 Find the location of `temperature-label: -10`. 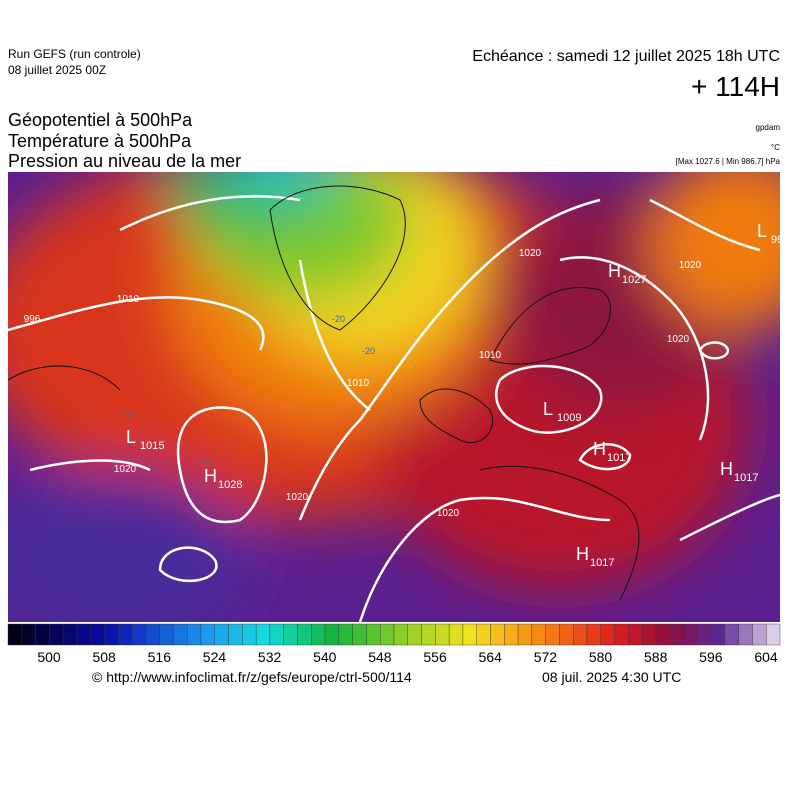

temperature-label: -10 is located at coordinates (126, 415).